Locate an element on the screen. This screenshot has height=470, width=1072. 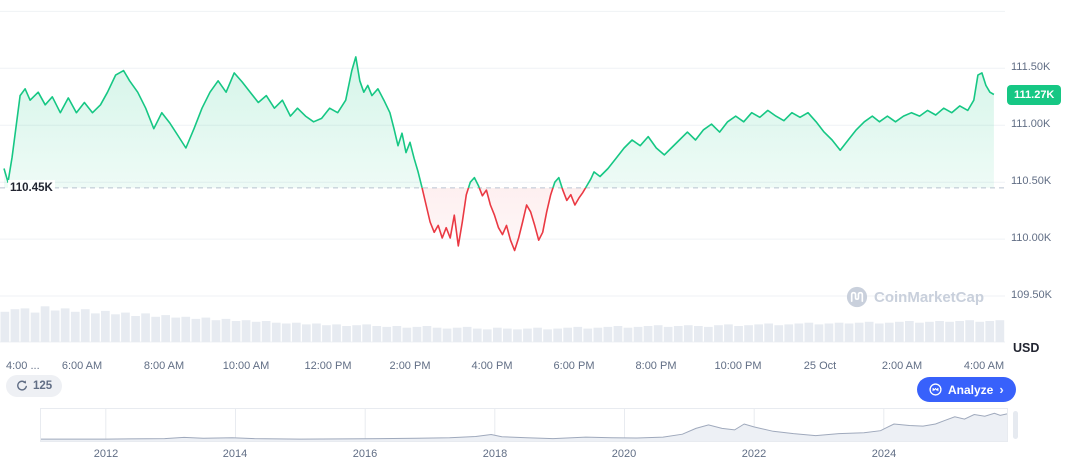
time-tick-label: 6:00 AM is located at coordinates (82, 366).